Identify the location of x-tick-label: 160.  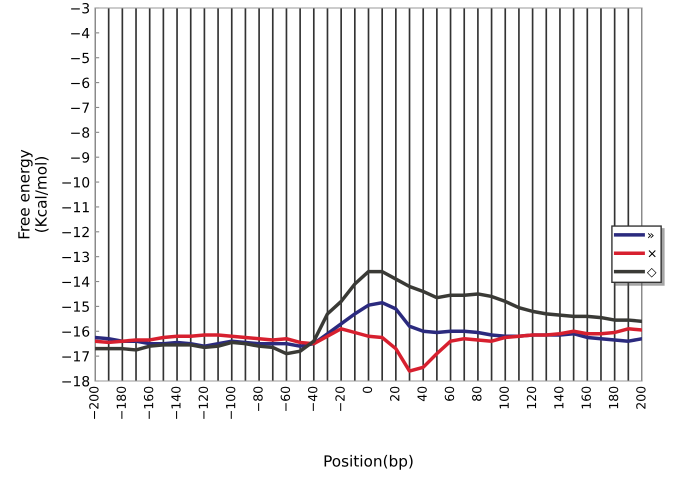
(586, 397).